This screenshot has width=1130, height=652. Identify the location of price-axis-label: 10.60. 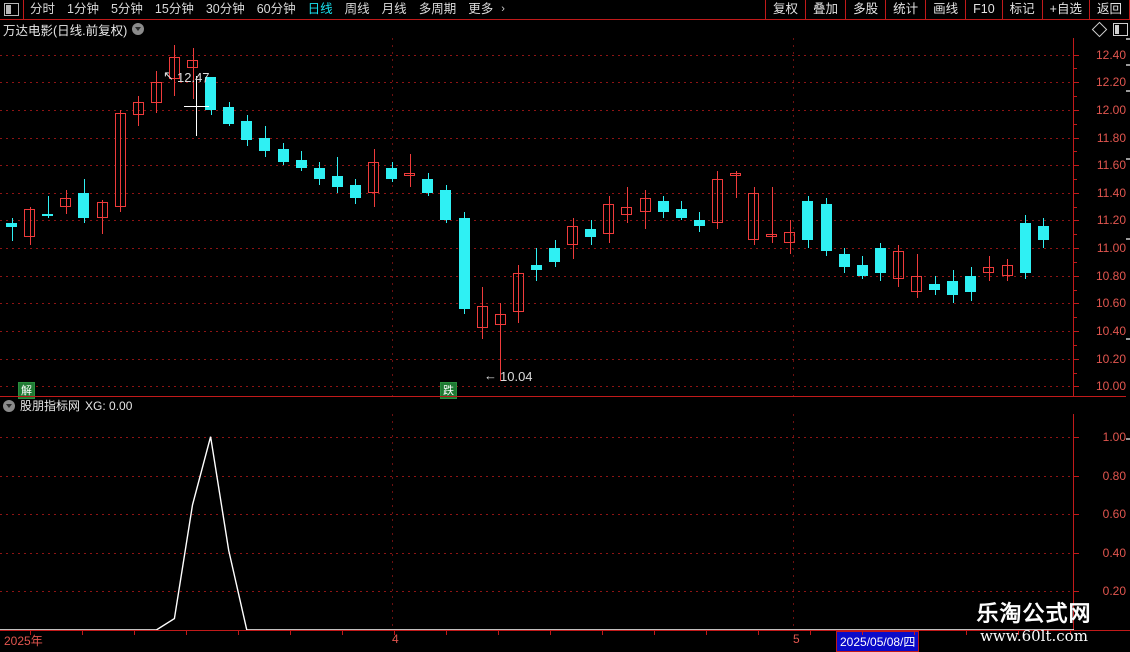
(1110, 303).